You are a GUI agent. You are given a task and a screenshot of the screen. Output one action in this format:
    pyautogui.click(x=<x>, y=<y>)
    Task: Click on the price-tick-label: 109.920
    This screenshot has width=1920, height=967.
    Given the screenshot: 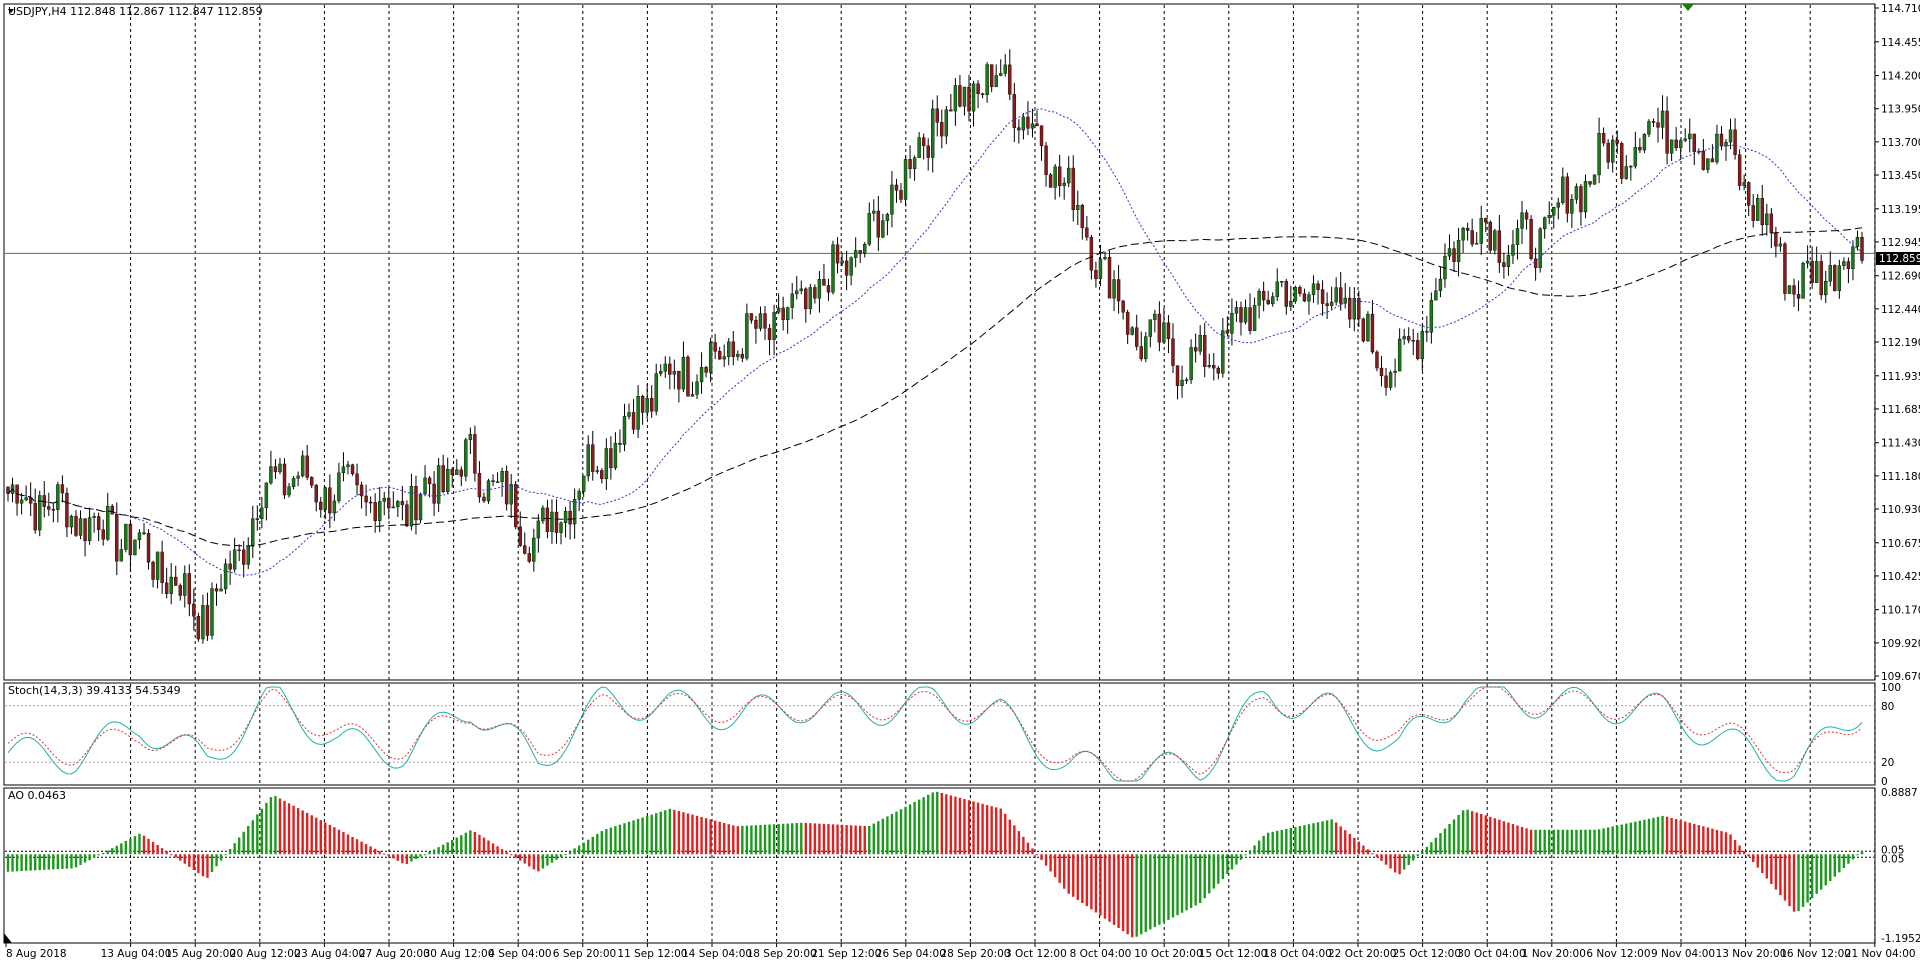 What is the action you would take?
    pyautogui.click(x=1900, y=644)
    